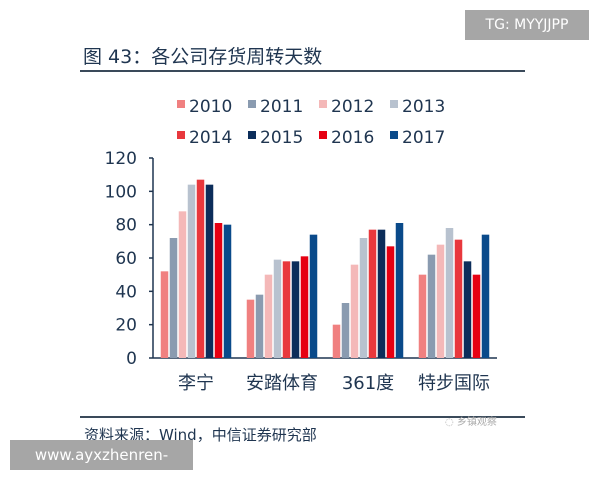 The height and width of the screenshot is (500, 600). Describe the element at coordinates (281, 107) in the screenshot. I see `legend-label: 2011` at that location.